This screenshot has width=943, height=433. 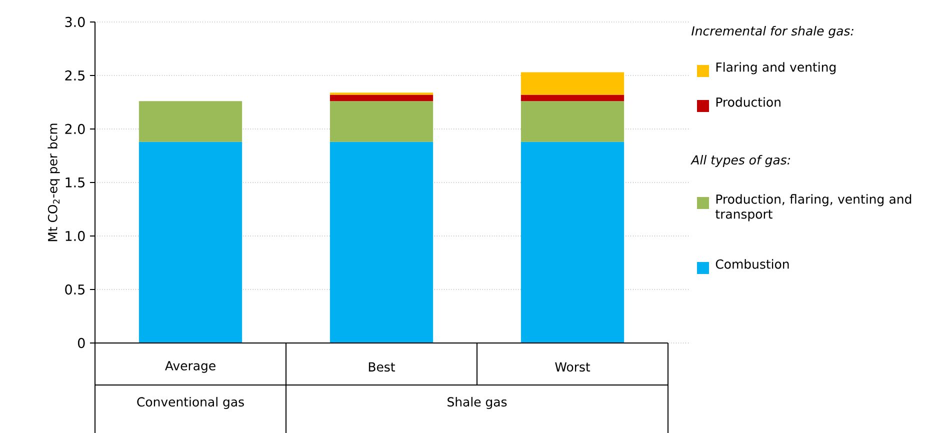 What do you see at coordinates (776, 68) in the screenshot?
I see `legend-label: Flaring and venting` at bounding box center [776, 68].